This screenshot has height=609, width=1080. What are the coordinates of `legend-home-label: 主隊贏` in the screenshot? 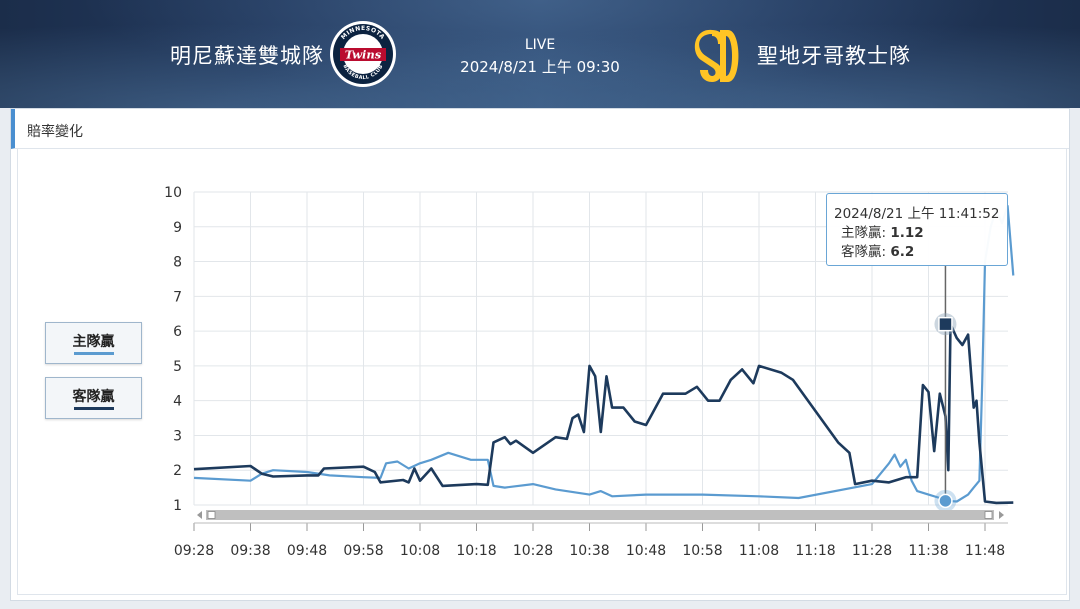 It's located at (93, 342).